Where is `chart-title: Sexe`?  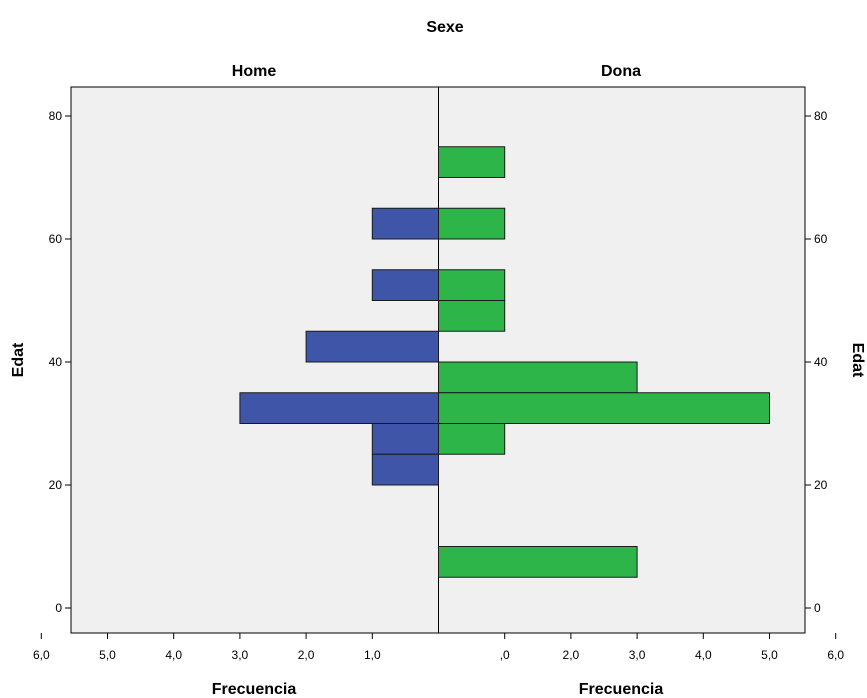 chart-title: Sexe is located at coordinates (444, 27).